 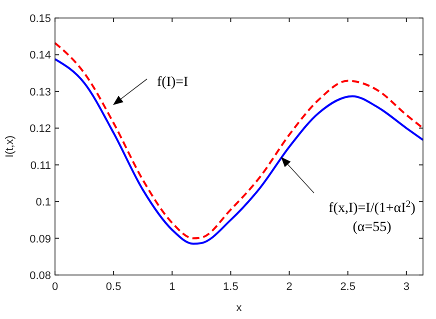 What do you see at coordinates (172, 287) in the screenshot?
I see `x-tick-label: 1` at bounding box center [172, 287].